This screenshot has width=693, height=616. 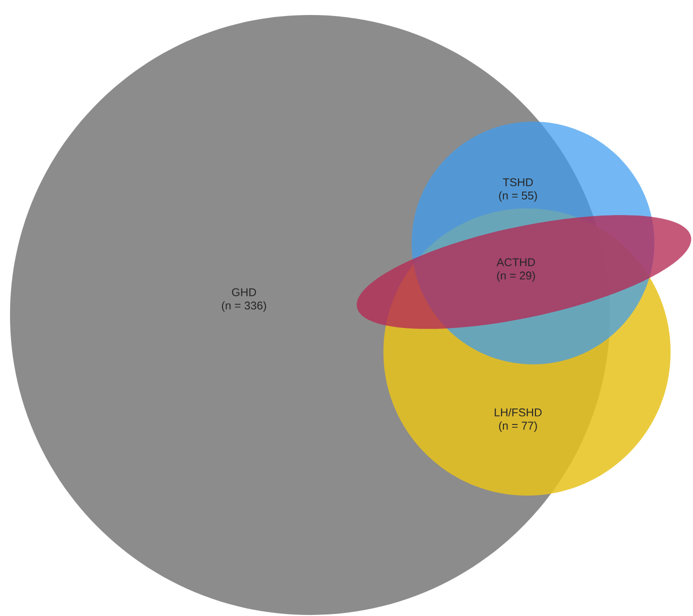 I want to click on category-label: GHD, so click(x=244, y=292).